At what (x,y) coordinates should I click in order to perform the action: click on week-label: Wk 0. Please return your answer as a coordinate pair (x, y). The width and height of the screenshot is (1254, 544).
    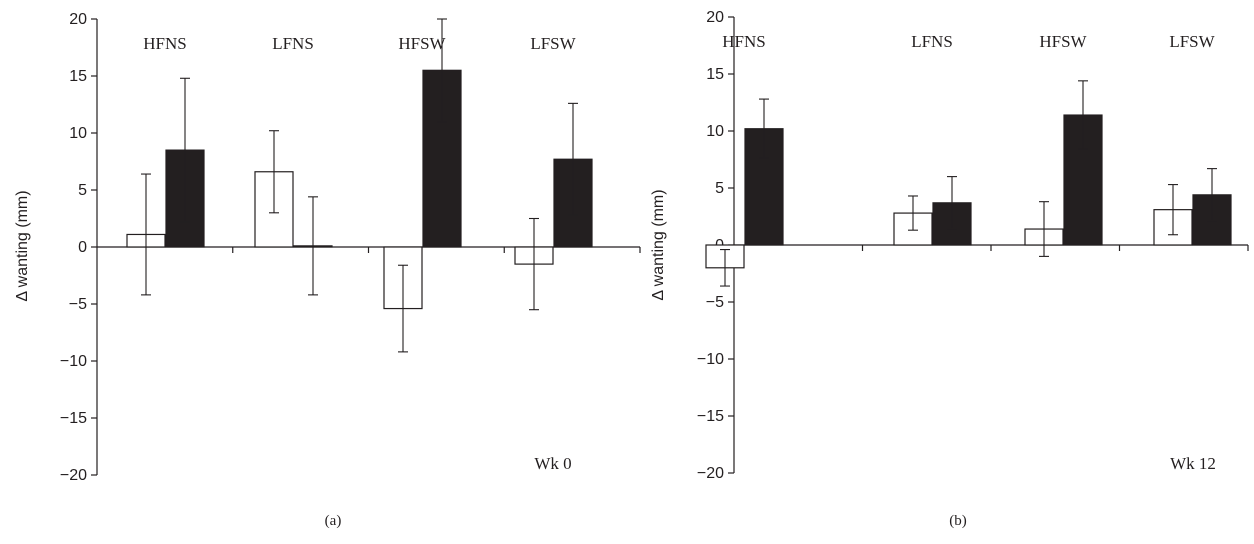
    Looking at the image, I should click on (552, 463).